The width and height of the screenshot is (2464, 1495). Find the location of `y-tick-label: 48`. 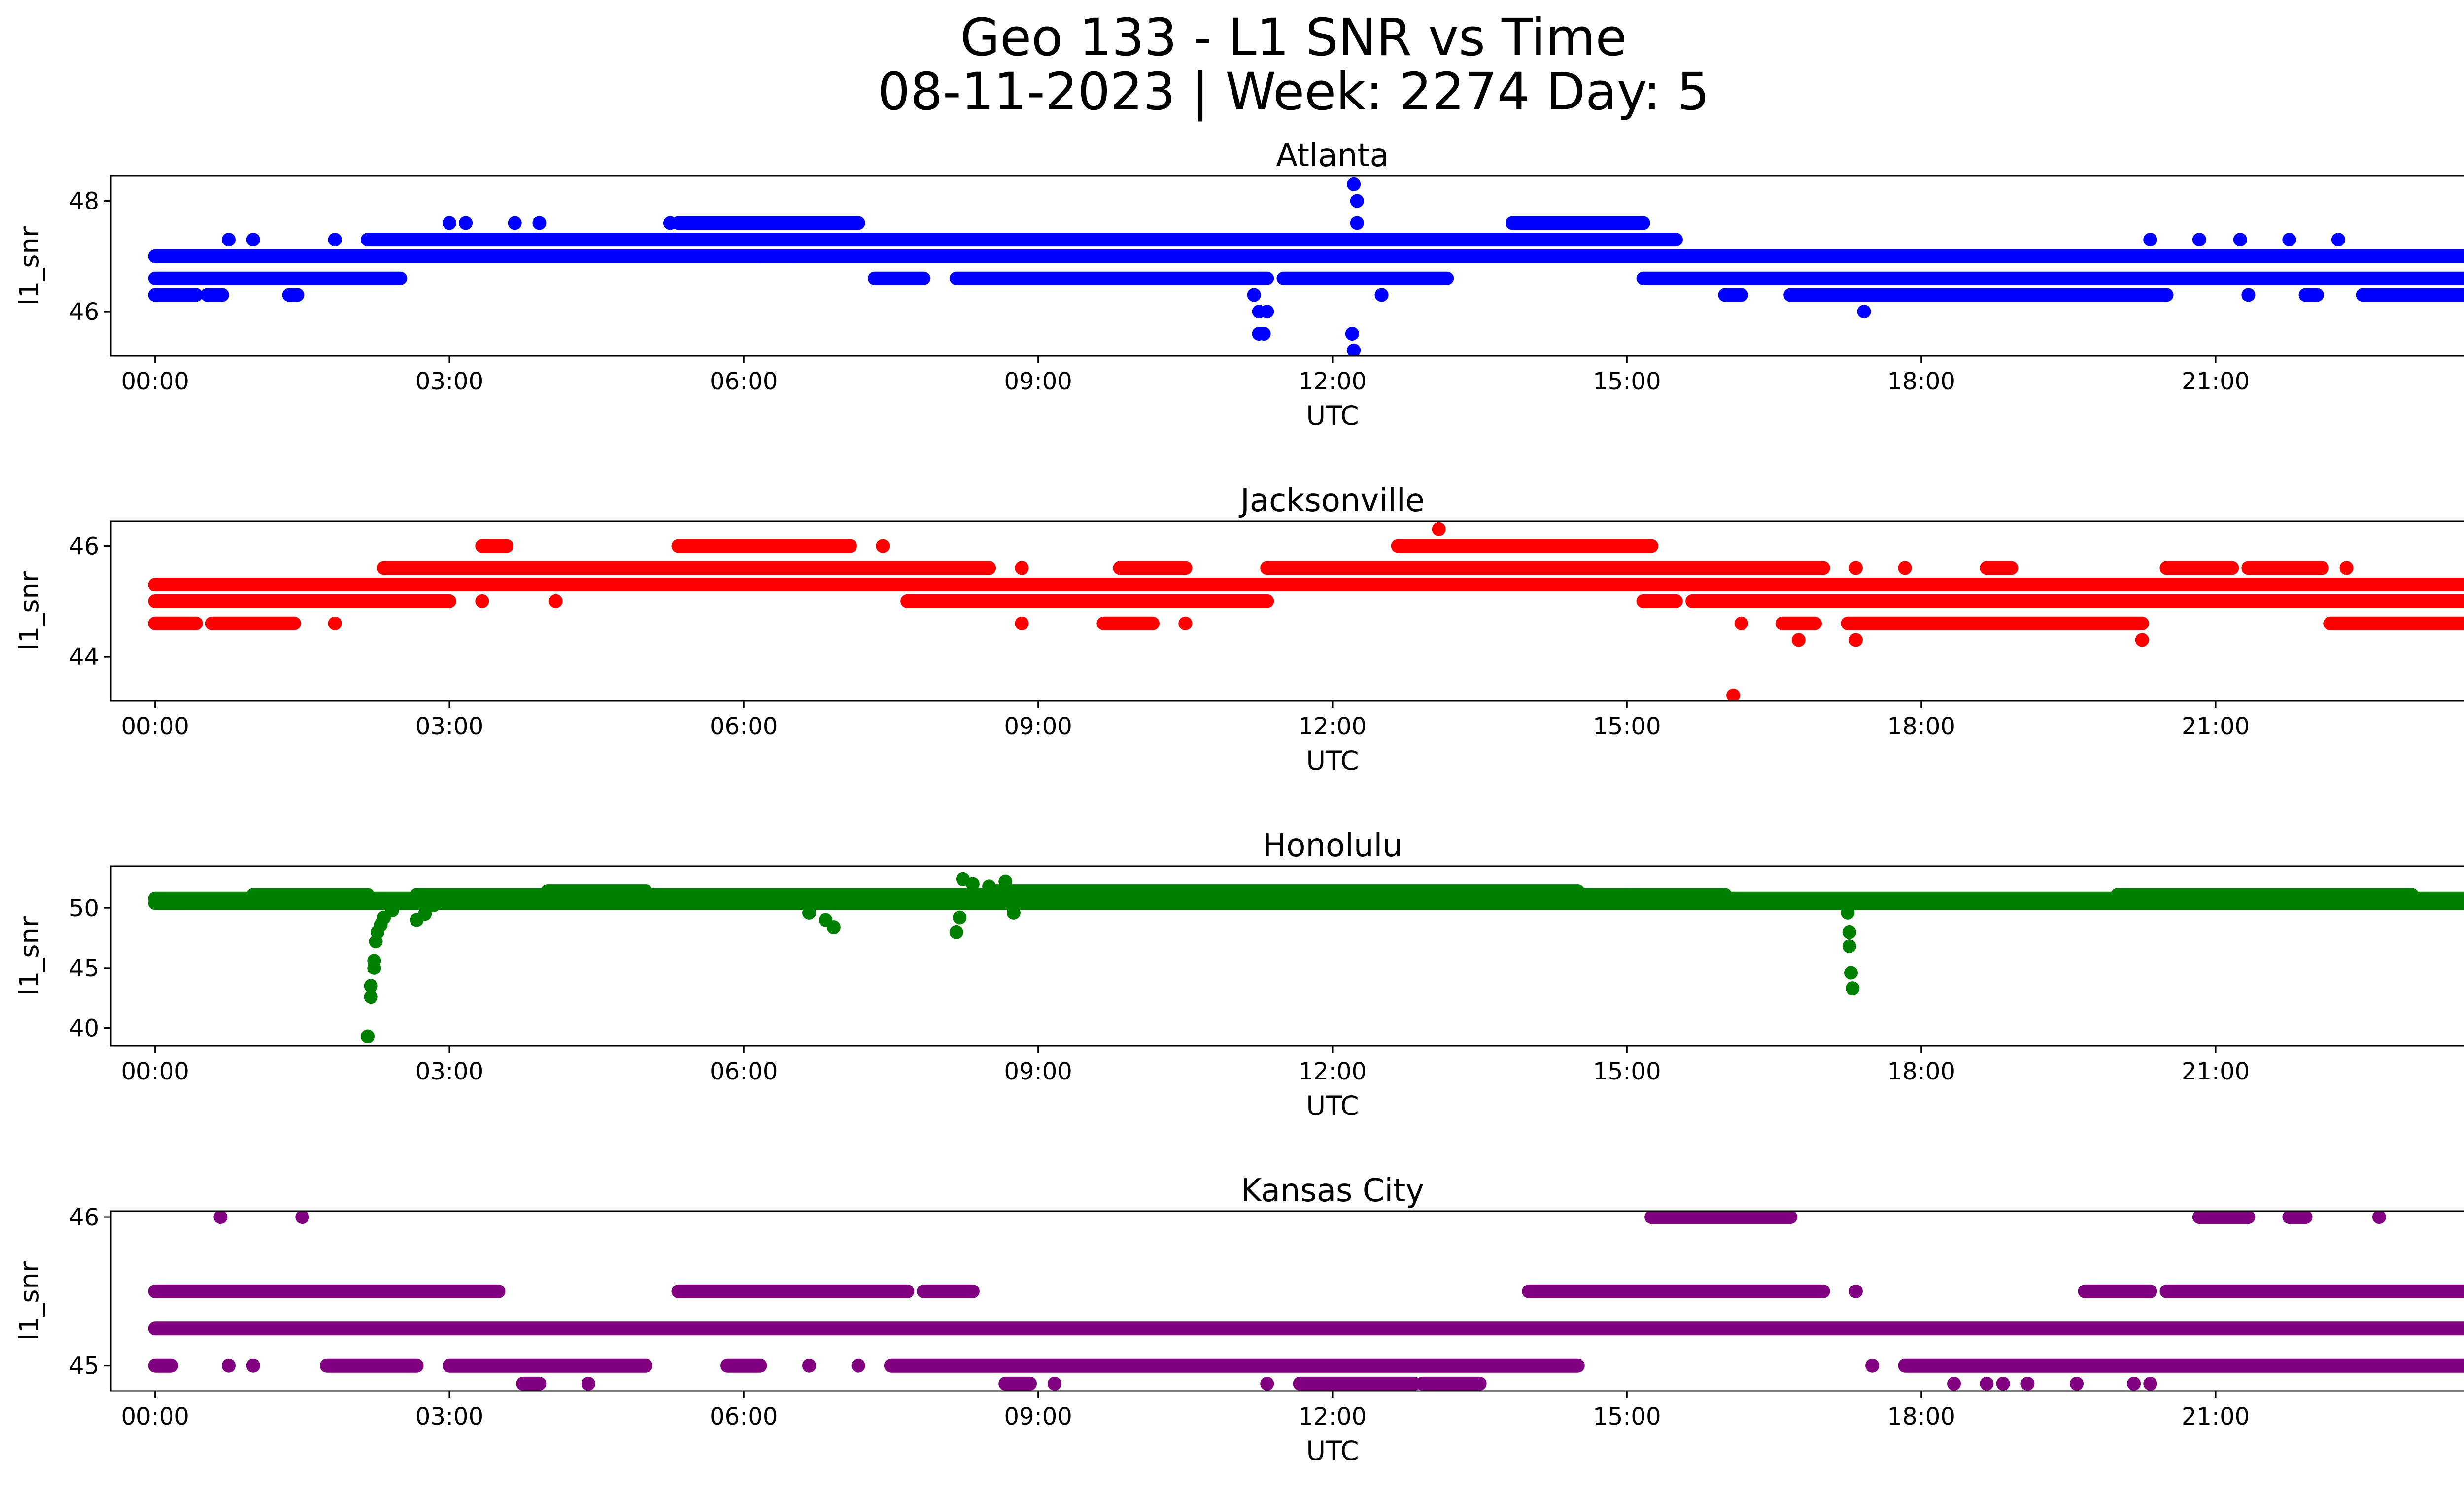

y-tick-label: 48 is located at coordinates (84, 201).